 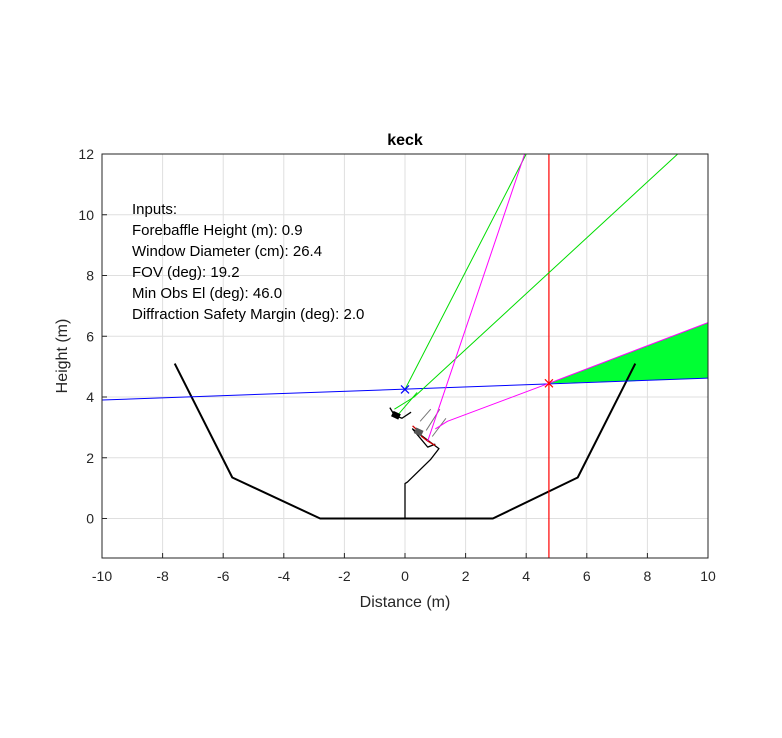 I want to click on y-tick-label-6: 12, so click(x=86, y=154).